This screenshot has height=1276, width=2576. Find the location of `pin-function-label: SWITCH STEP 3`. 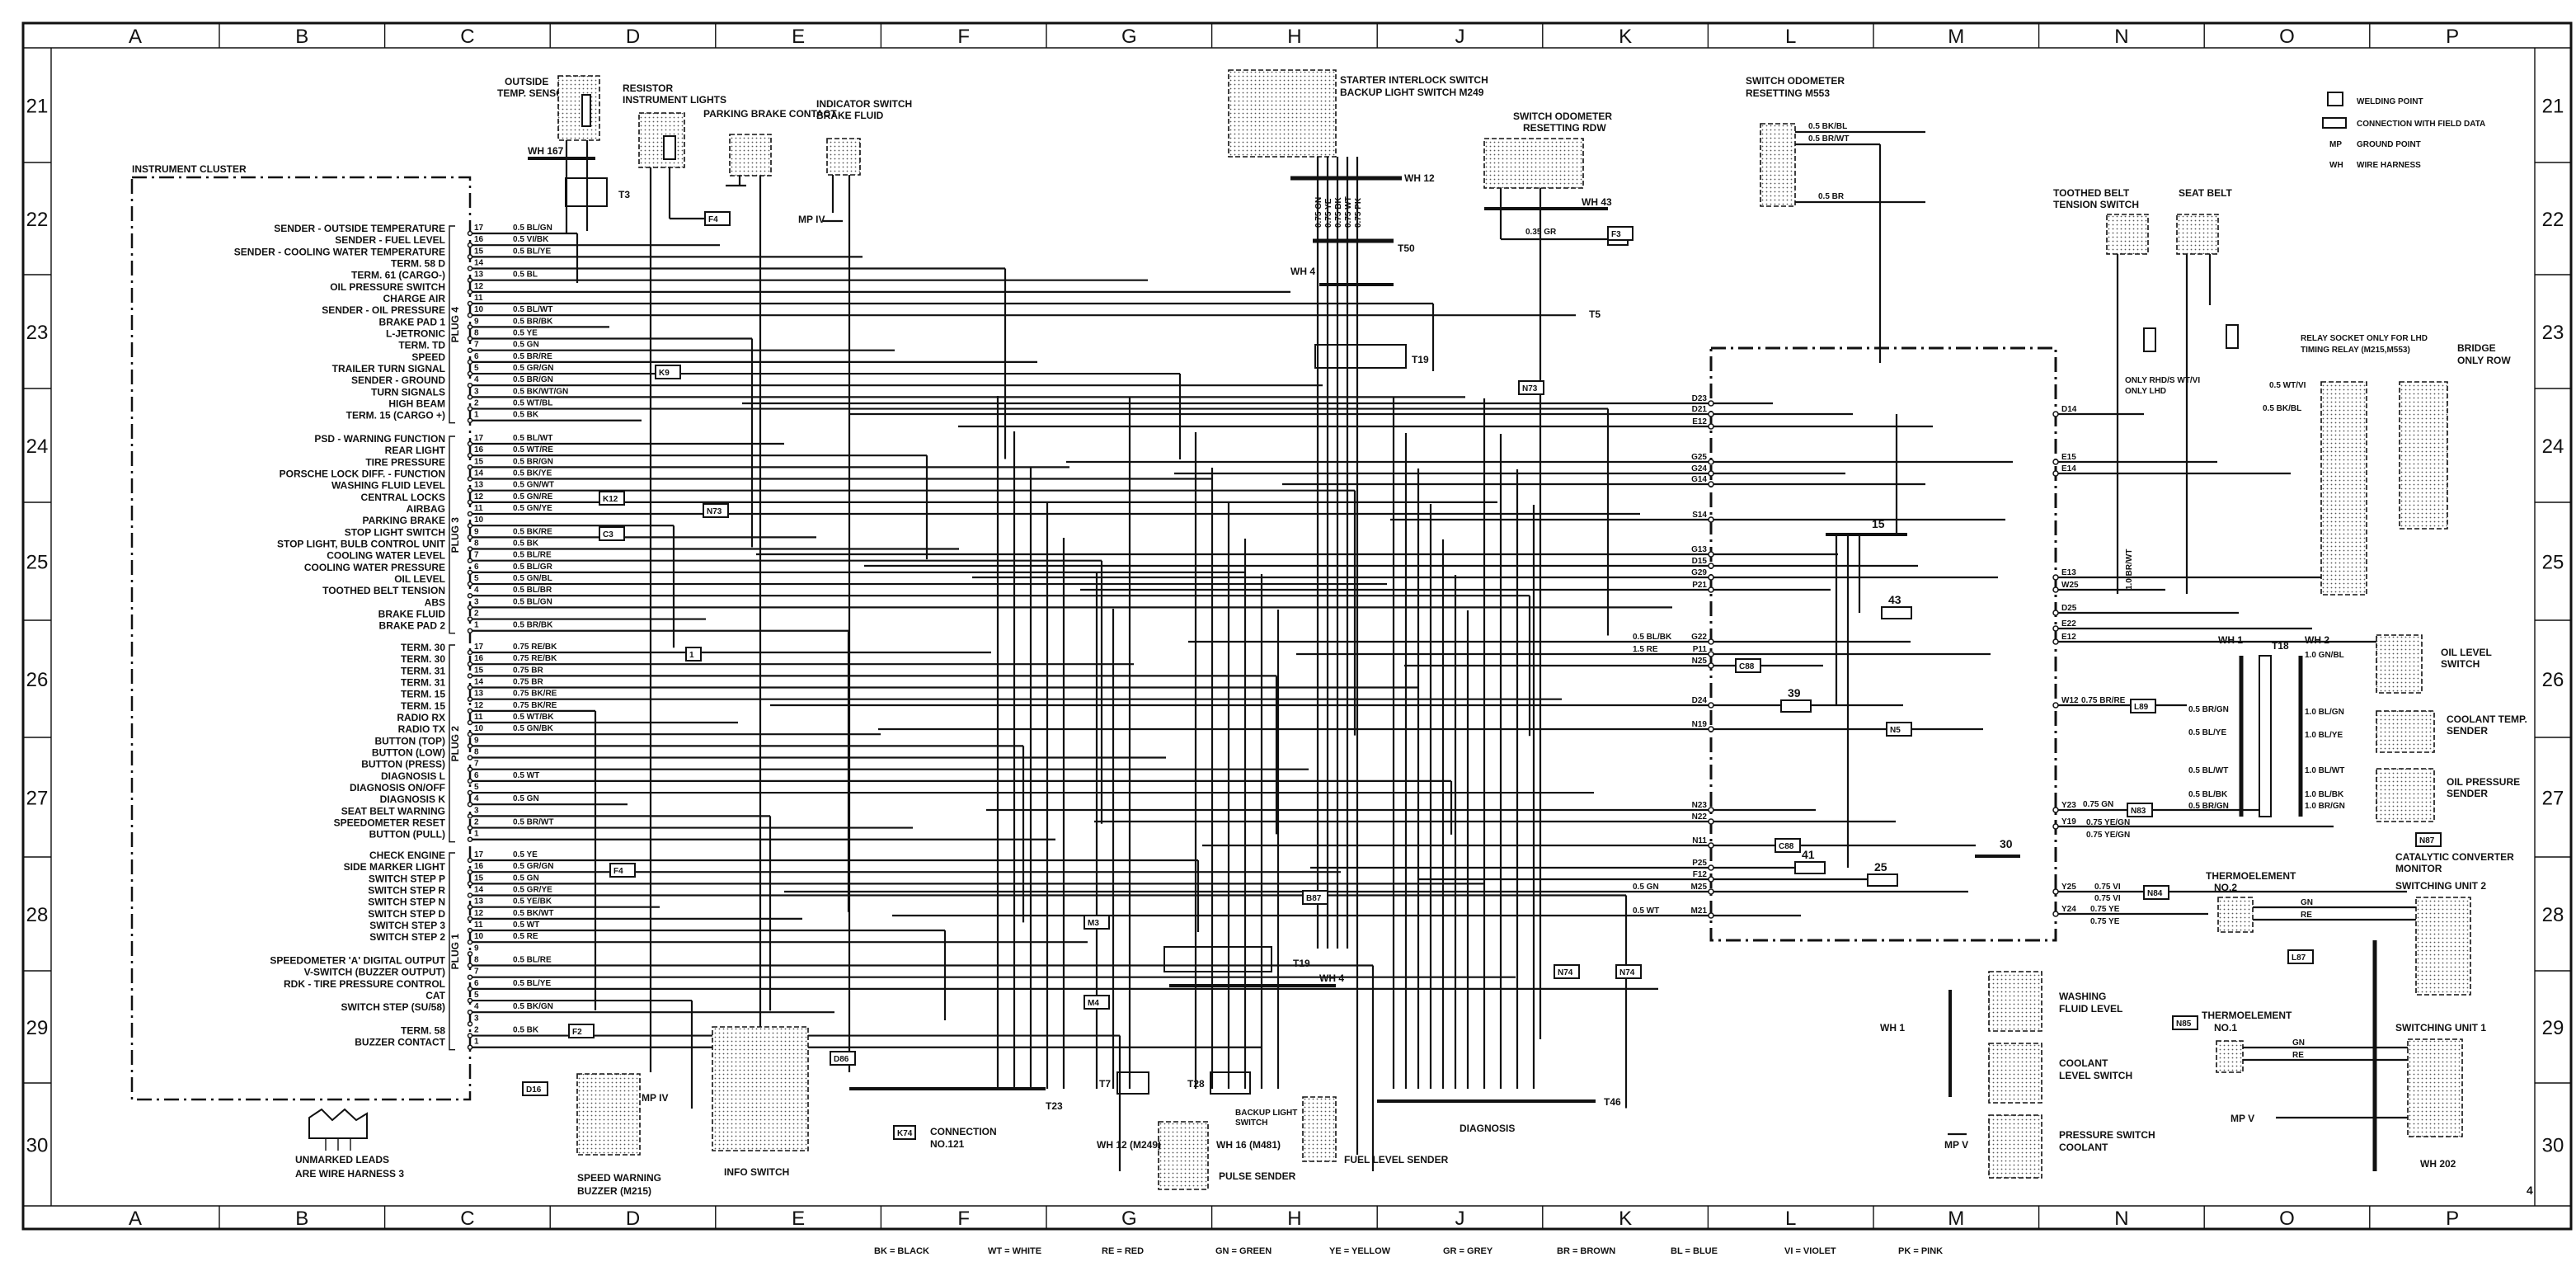

pin-function-label: SWITCH STEP 3 is located at coordinates (407, 925).